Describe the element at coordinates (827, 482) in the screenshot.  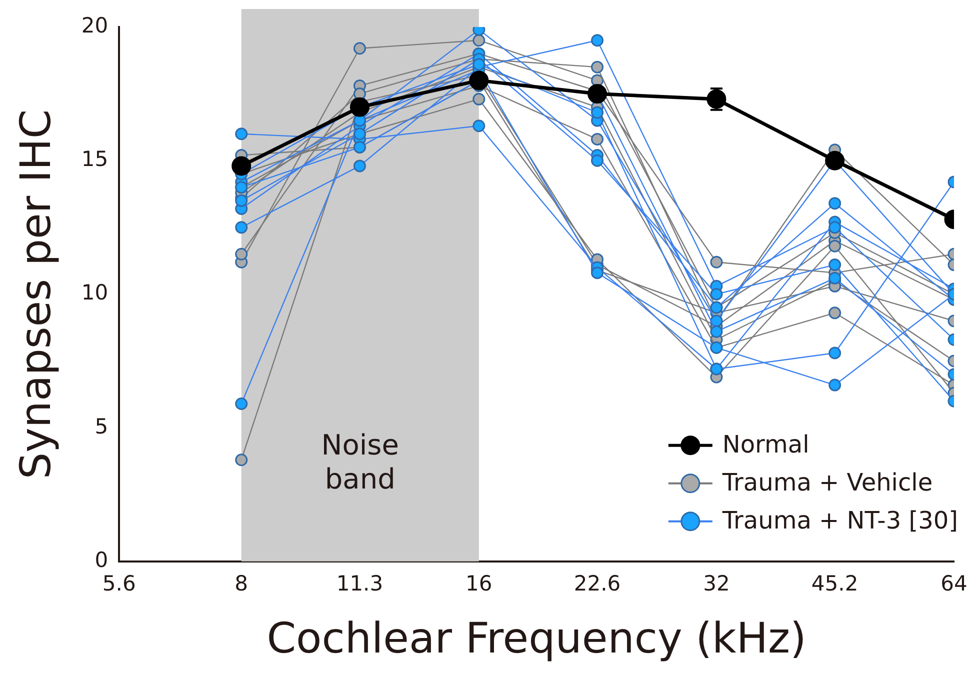
I see `legend-label: Trauma + Vehicle` at that location.